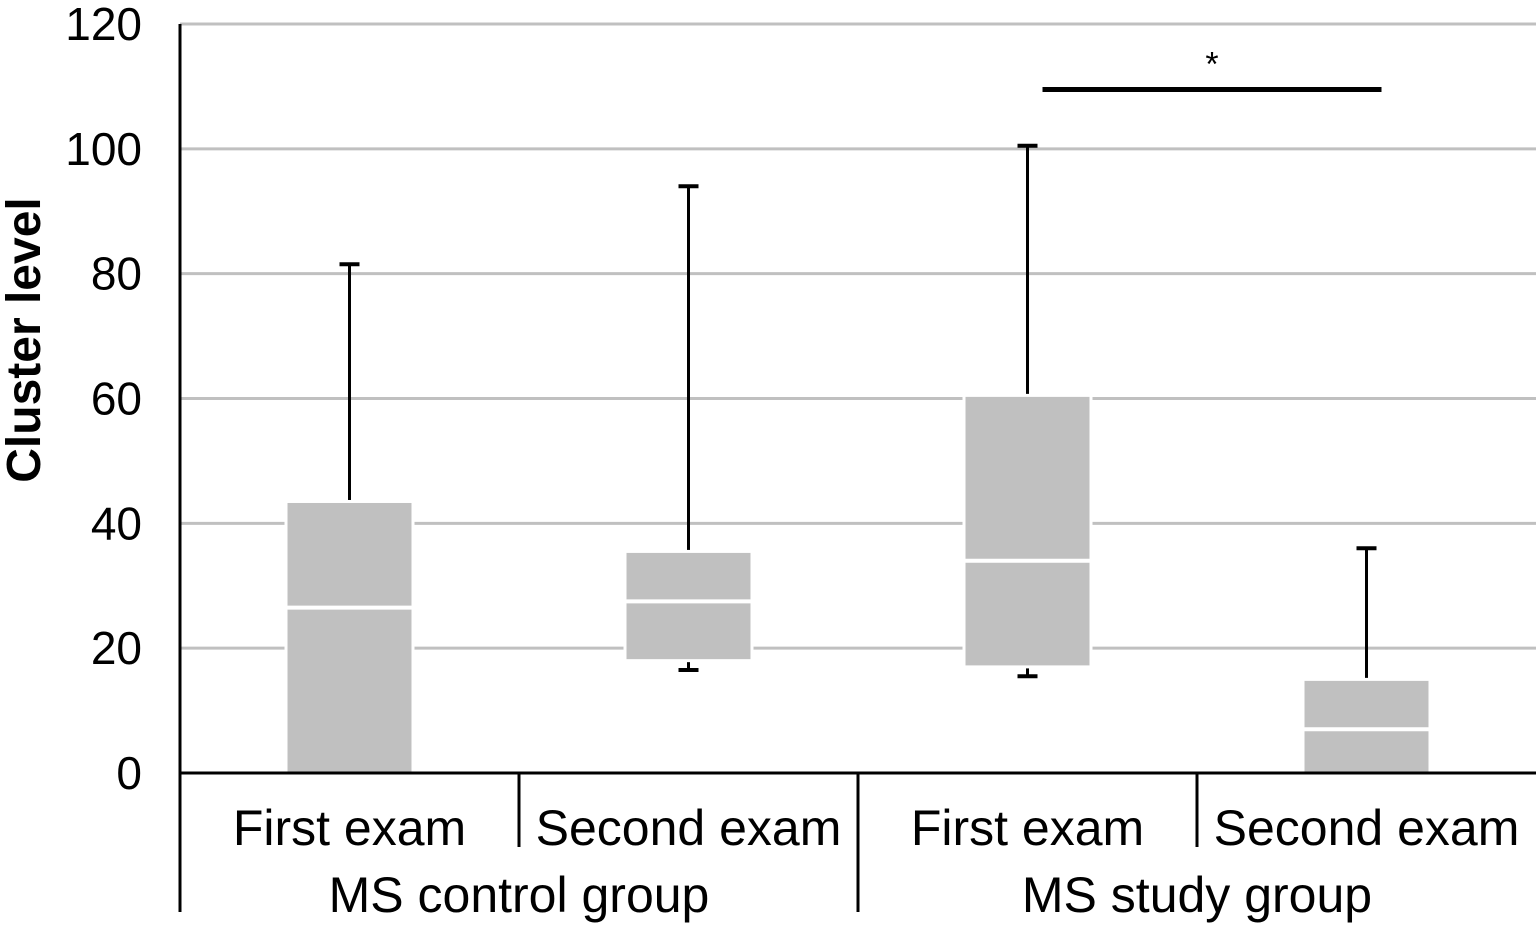  Describe the element at coordinates (25, 339) in the screenshot. I see `y-axis-title: Cluster level` at that location.